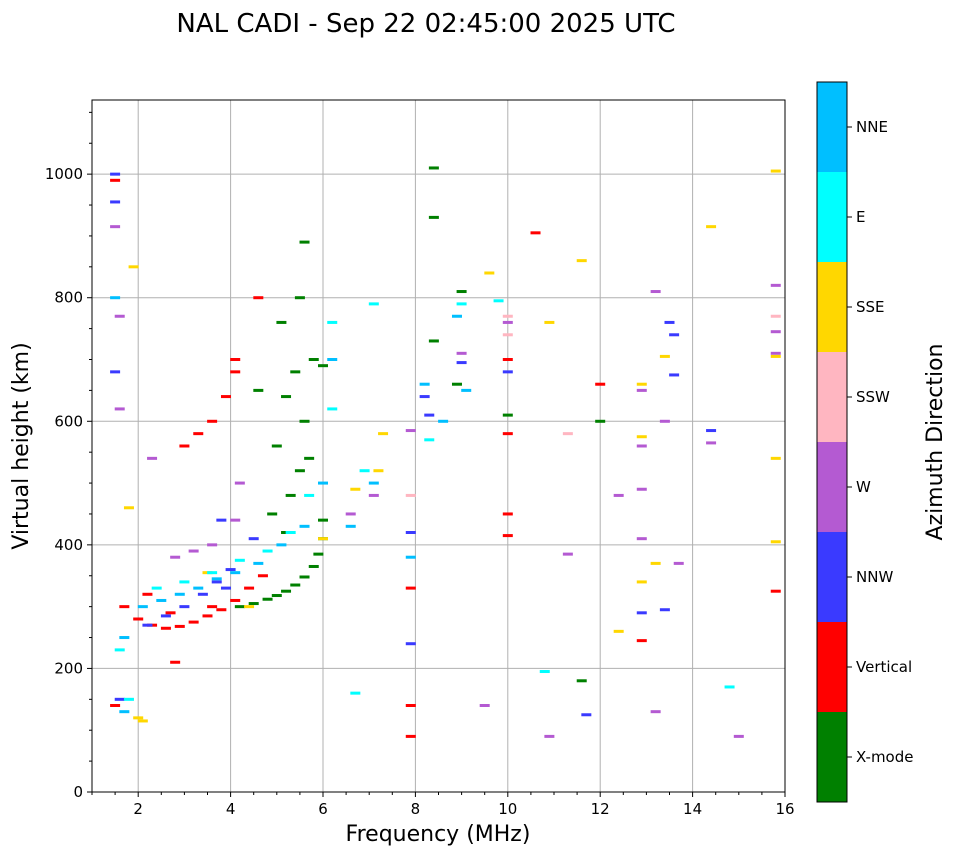  I want to click on colorbar: X-mode Vertical NNW W SSW SSE E NNE, so click(865, 442).